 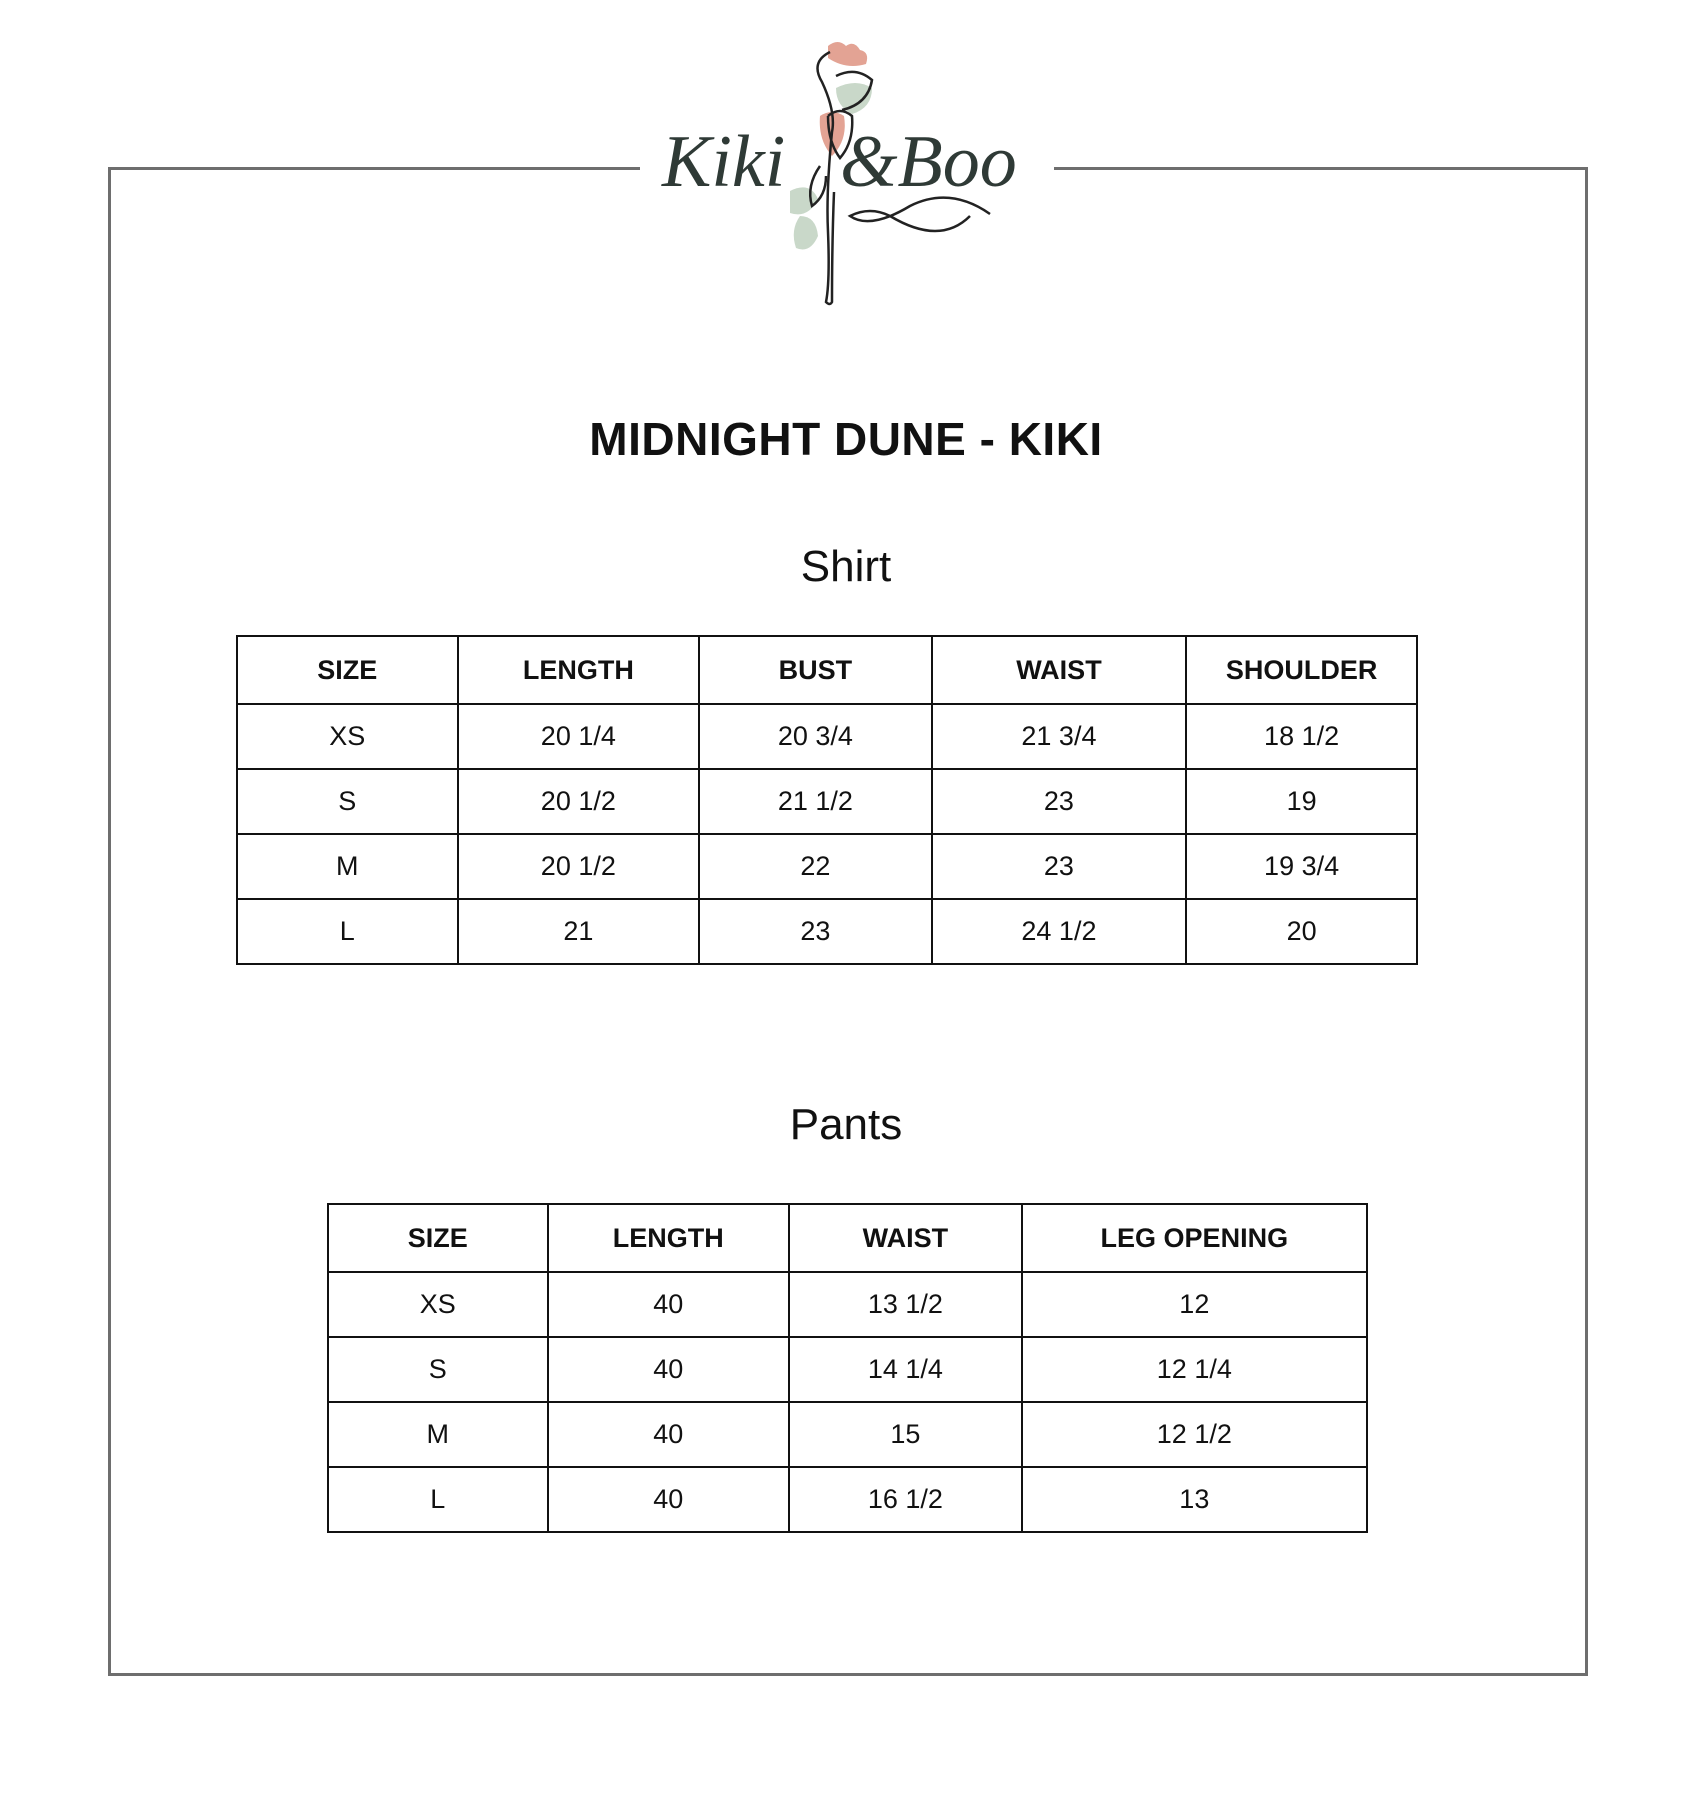 I want to click on table-row: XS 40 13 1/2 12, so click(x=848, y=1304).